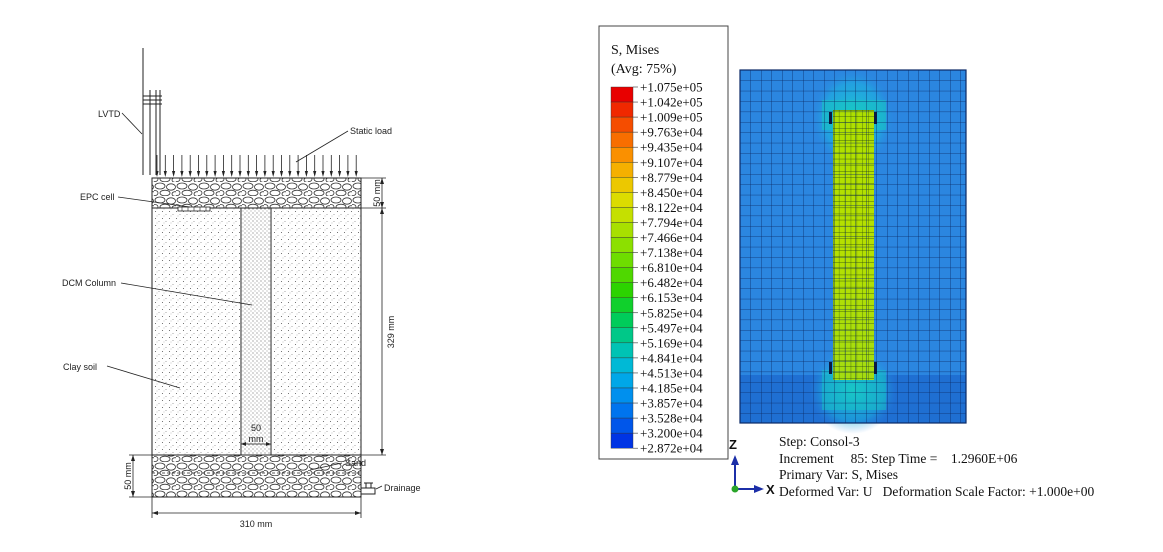 Image resolution: width=1163 pixels, height=552 pixels. What do you see at coordinates (671, 282) in the screenshot?
I see `legend-value-label: +6.482e+04` at bounding box center [671, 282].